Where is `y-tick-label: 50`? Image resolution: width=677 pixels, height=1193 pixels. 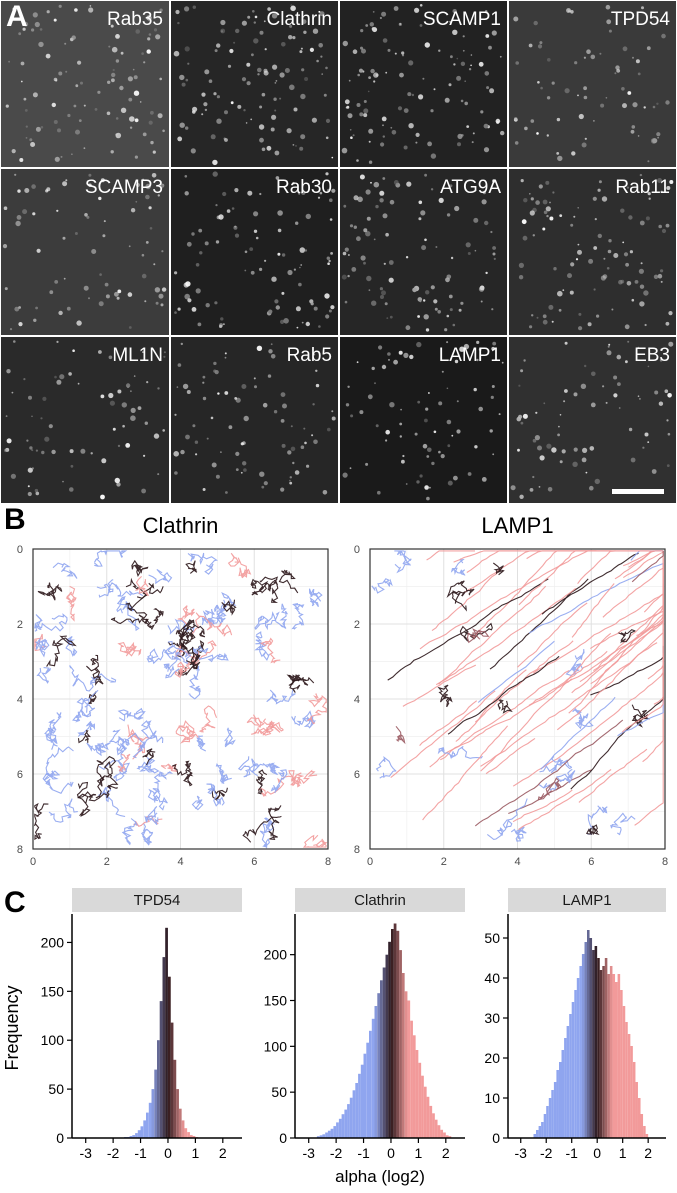 y-tick-label: 50 is located at coordinates (492, 938).